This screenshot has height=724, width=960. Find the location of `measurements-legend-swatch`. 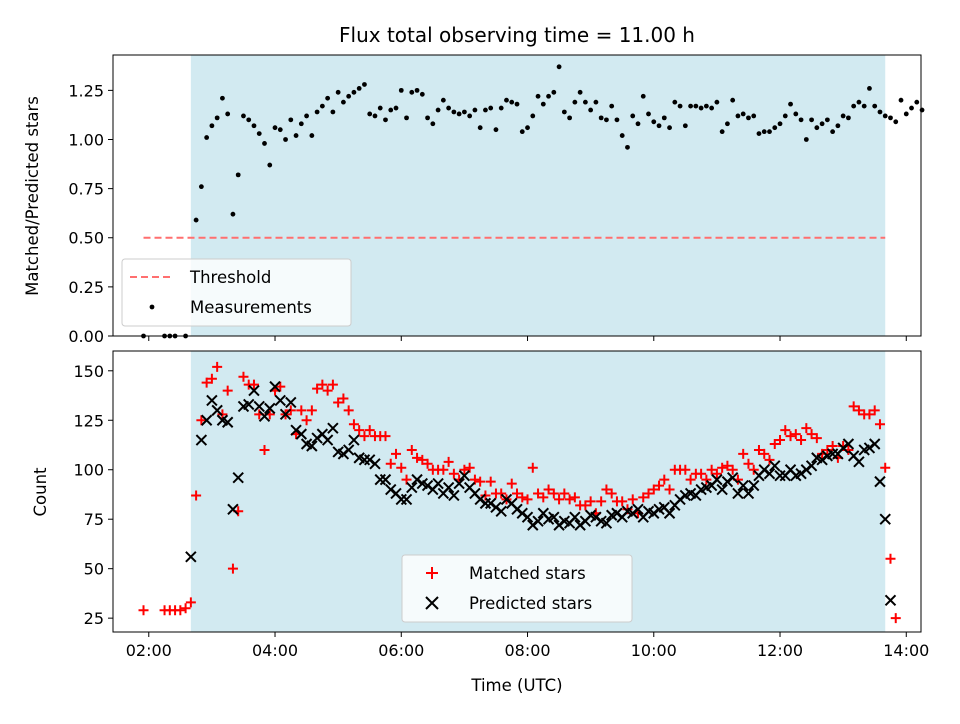

measurements-legend-swatch is located at coordinates (152, 307).